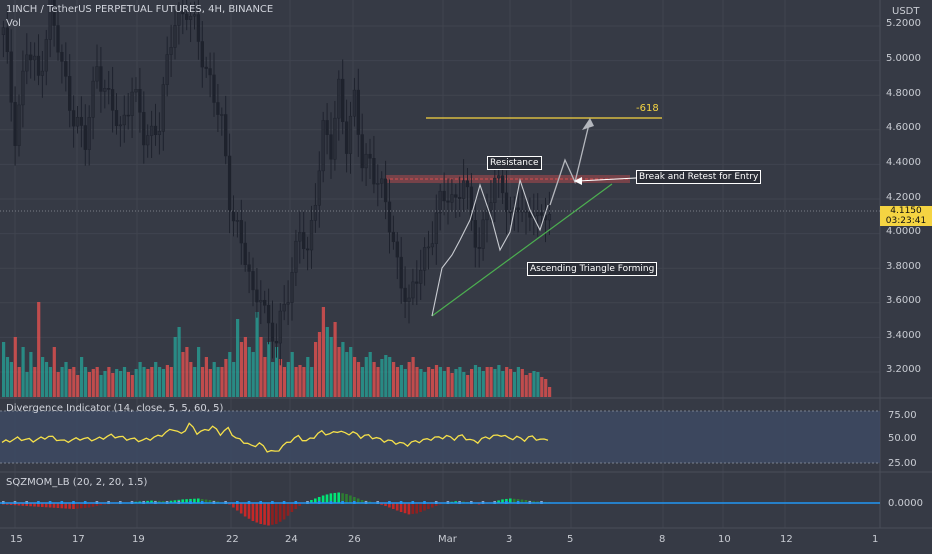 The height and width of the screenshot is (554, 932). Describe the element at coordinates (699, 177) in the screenshot. I see `break-retest-label: Break and Retest for Entry` at that location.